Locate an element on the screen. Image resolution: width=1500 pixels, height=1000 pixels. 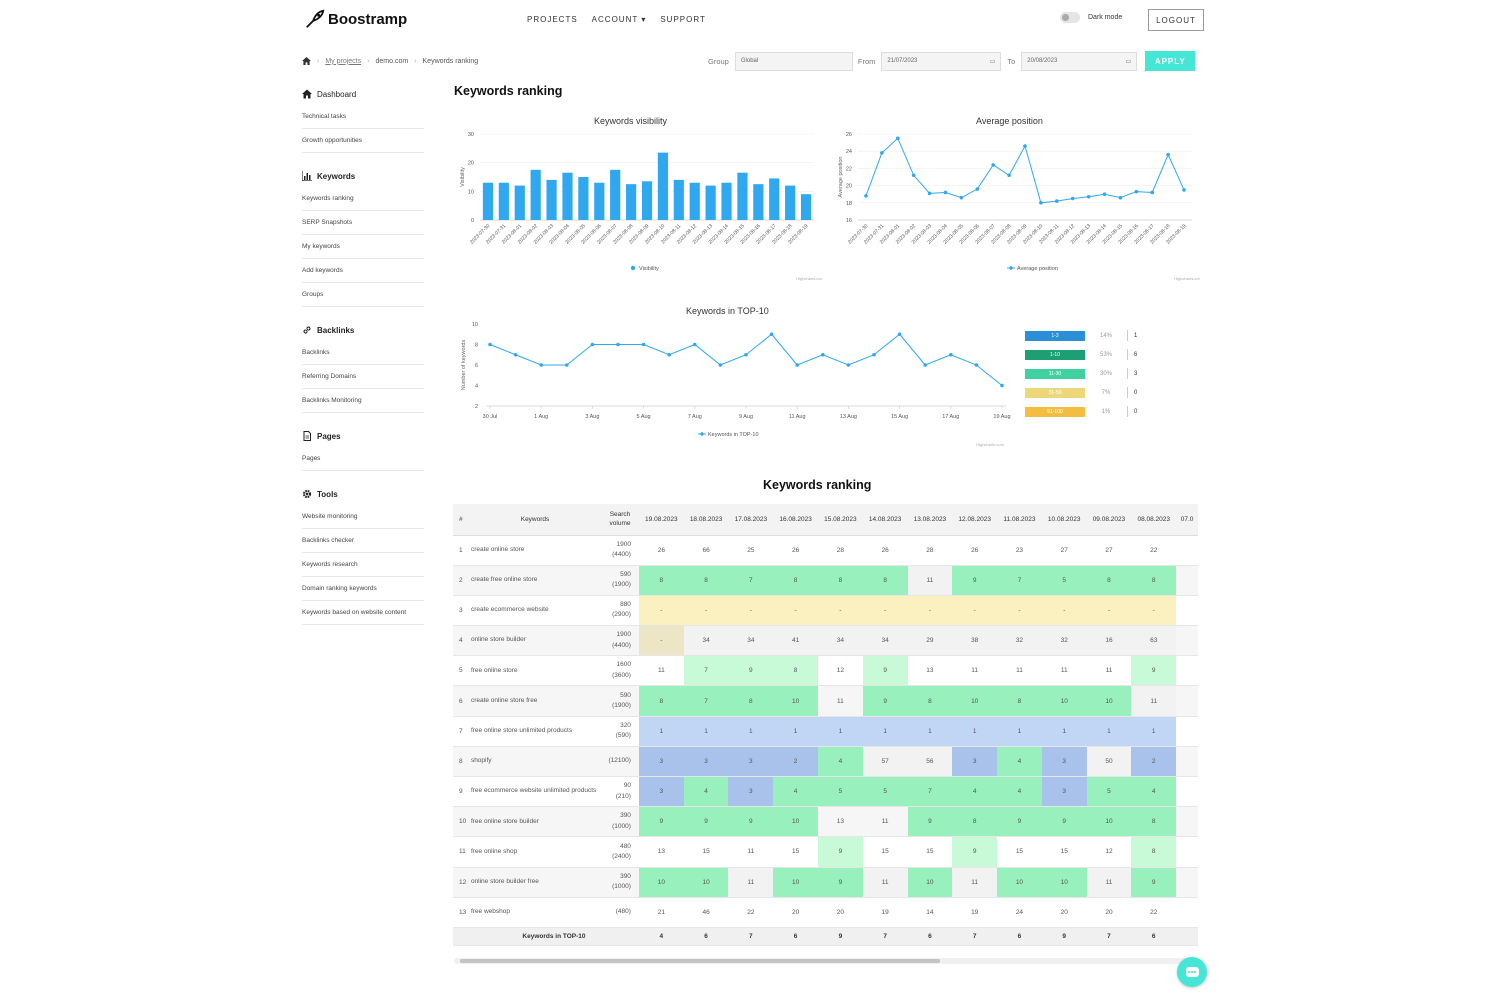
keyword-cell: create ecommerce website is located at coordinates (535, 611).